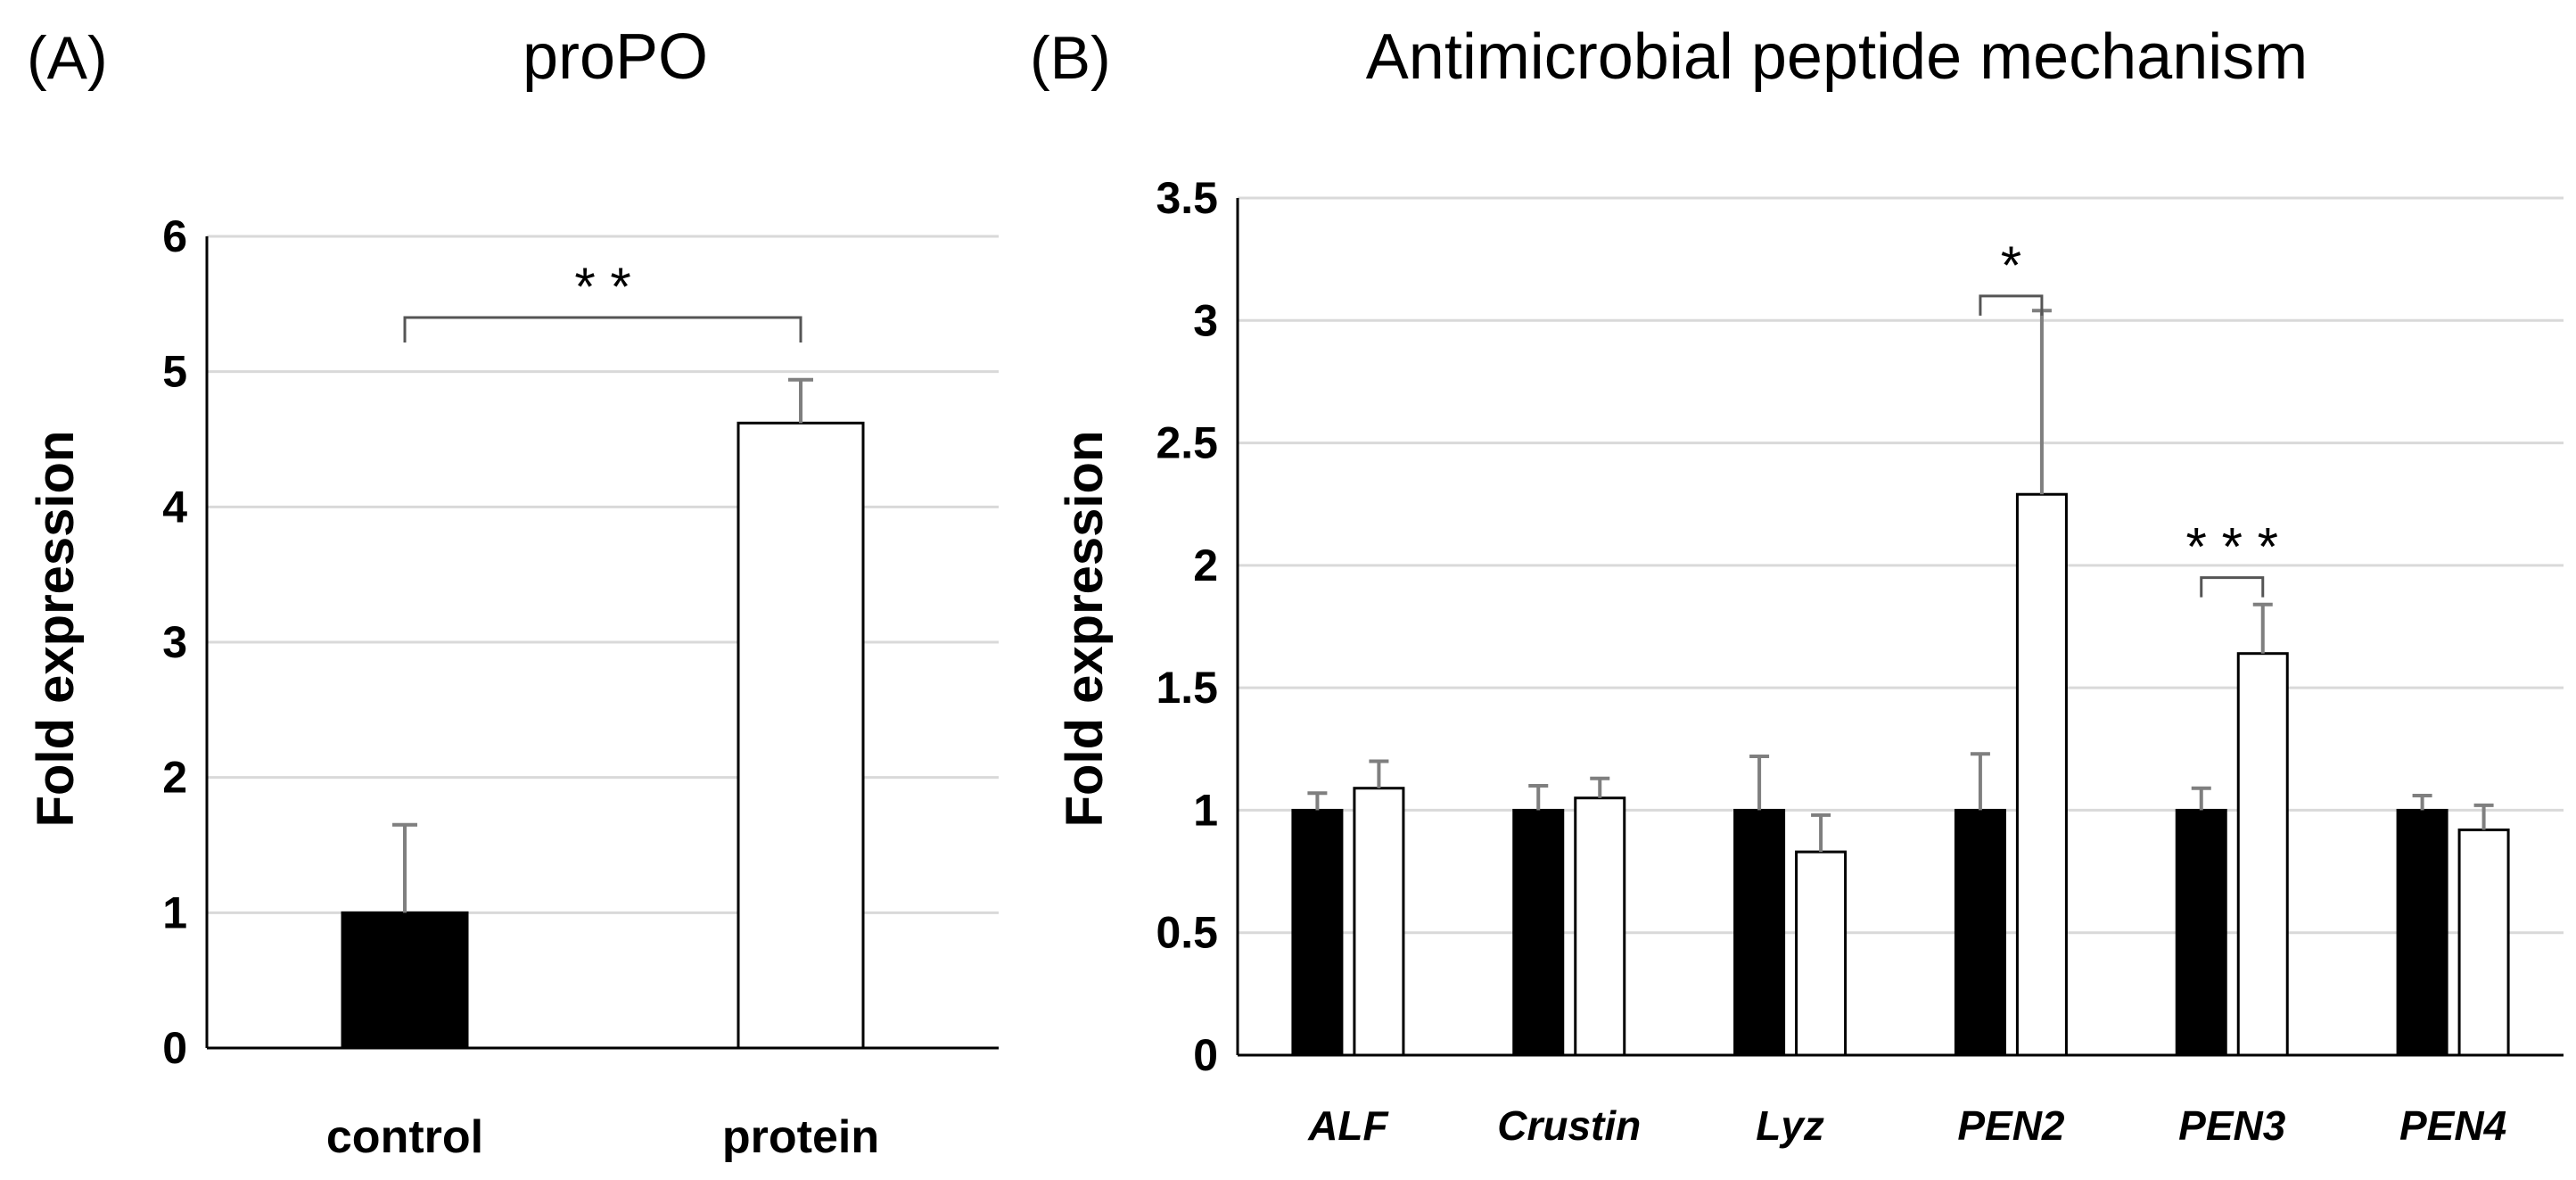 Image resolution: width=2576 pixels, height=1180 pixels. I want to click on panel-b-xtick-label: Crustin, so click(1569, 1125).